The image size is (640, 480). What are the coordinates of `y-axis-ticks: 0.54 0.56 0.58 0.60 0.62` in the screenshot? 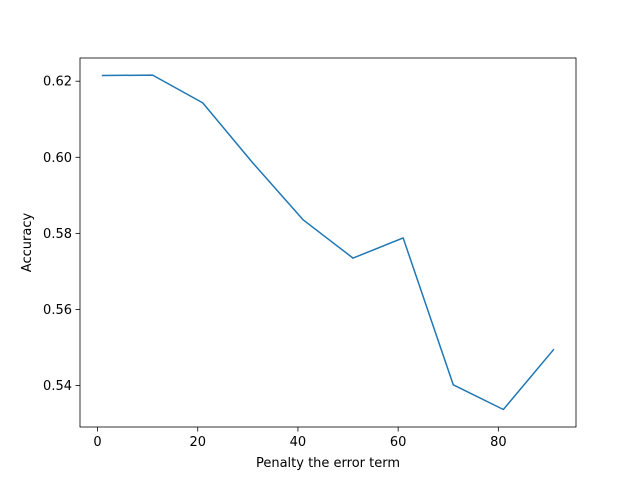 It's located at (61, 234).